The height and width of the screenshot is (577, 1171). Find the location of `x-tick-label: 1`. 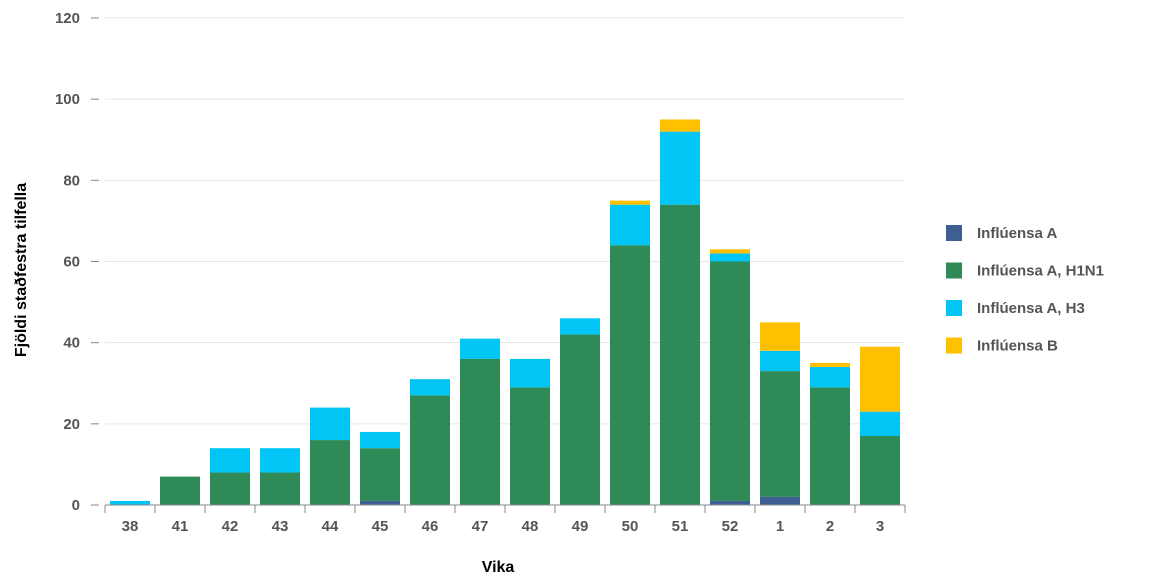

x-tick-label: 1 is located at coordinates (780, 526).